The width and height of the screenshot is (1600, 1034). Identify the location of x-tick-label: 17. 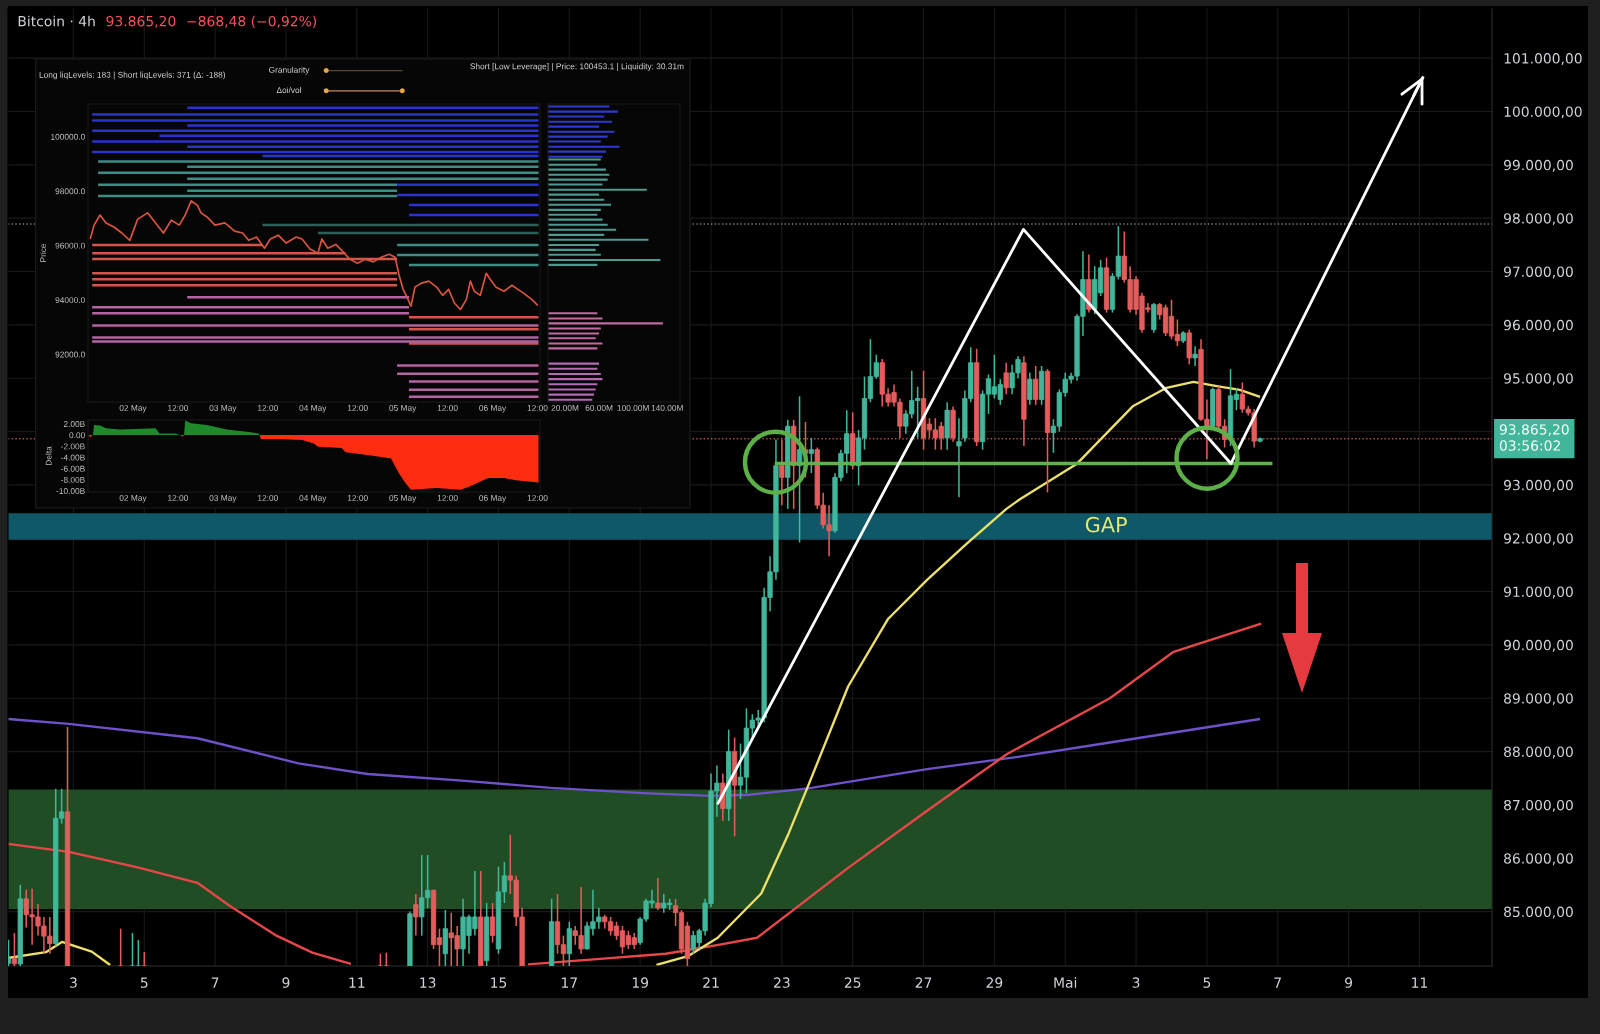
(569, 982).